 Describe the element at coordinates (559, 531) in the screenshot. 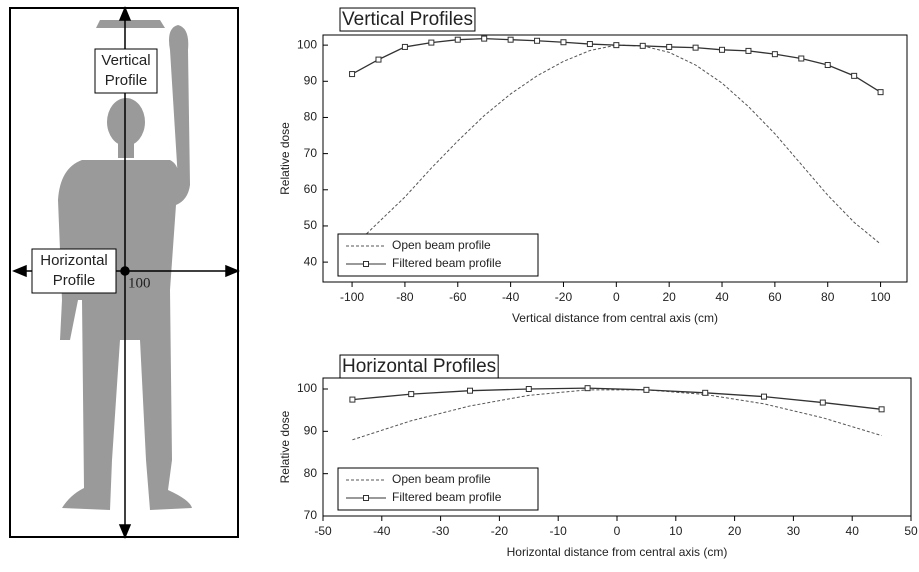

I see `x-tick-label: -10` at that location.